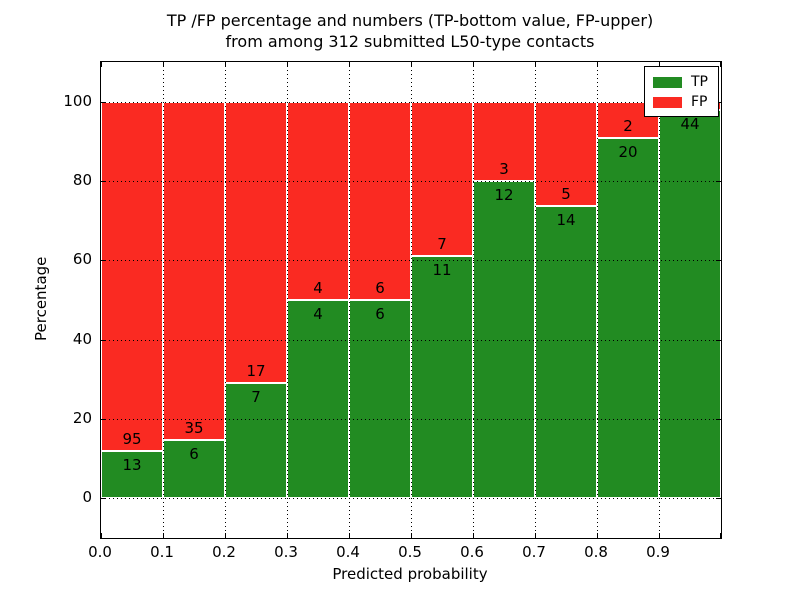 The width and height of the screenshot is (800, 600). What do you see at coordinates (132, 464) in the screenshot?
I see `bar-tp-count-label: 13` at bounding box center [132, 464].